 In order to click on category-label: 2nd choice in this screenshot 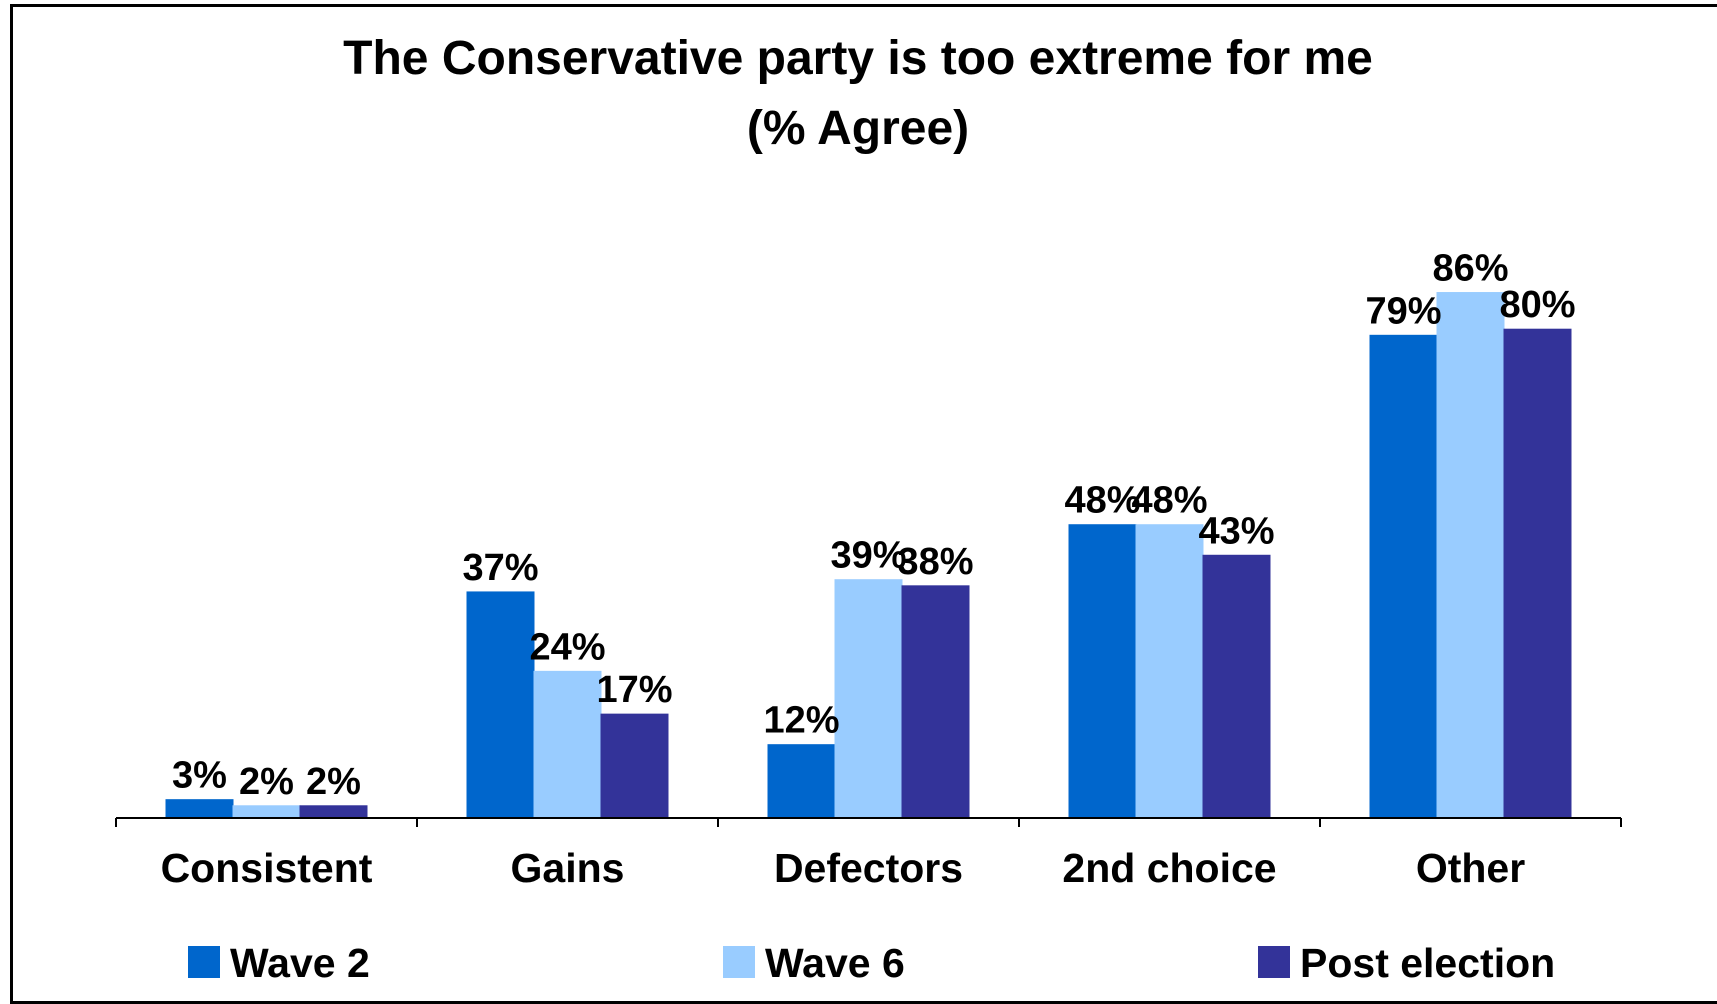, I will do `click(1169, 868)`.